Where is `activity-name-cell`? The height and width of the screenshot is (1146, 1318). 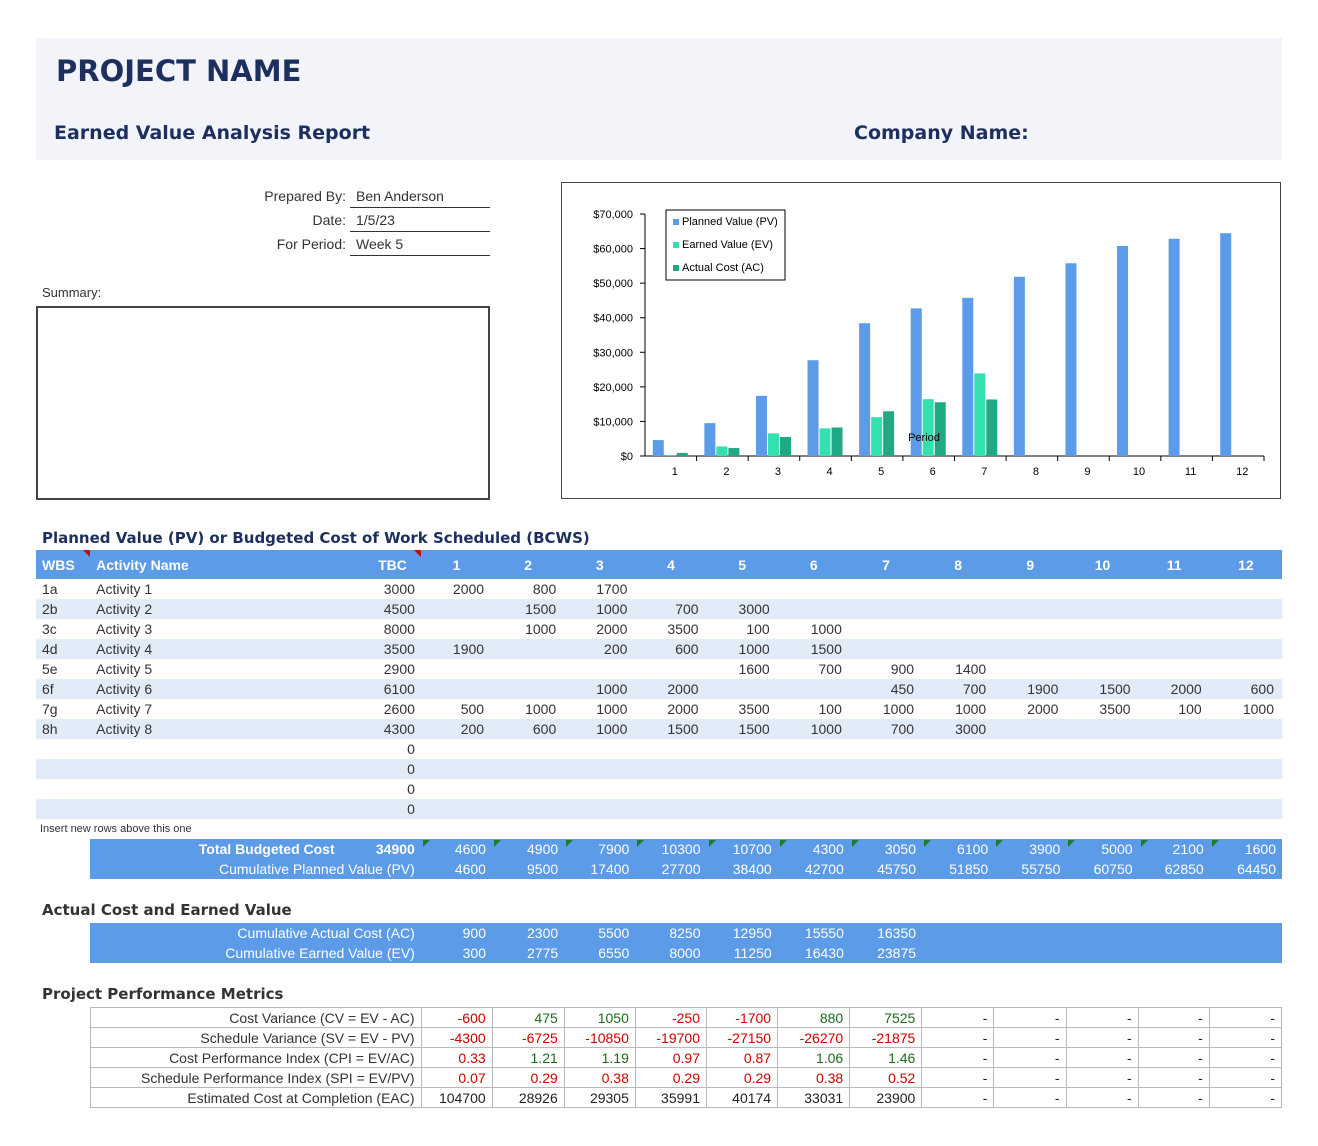 activity-name-cell is located at coordinates (215, 789).